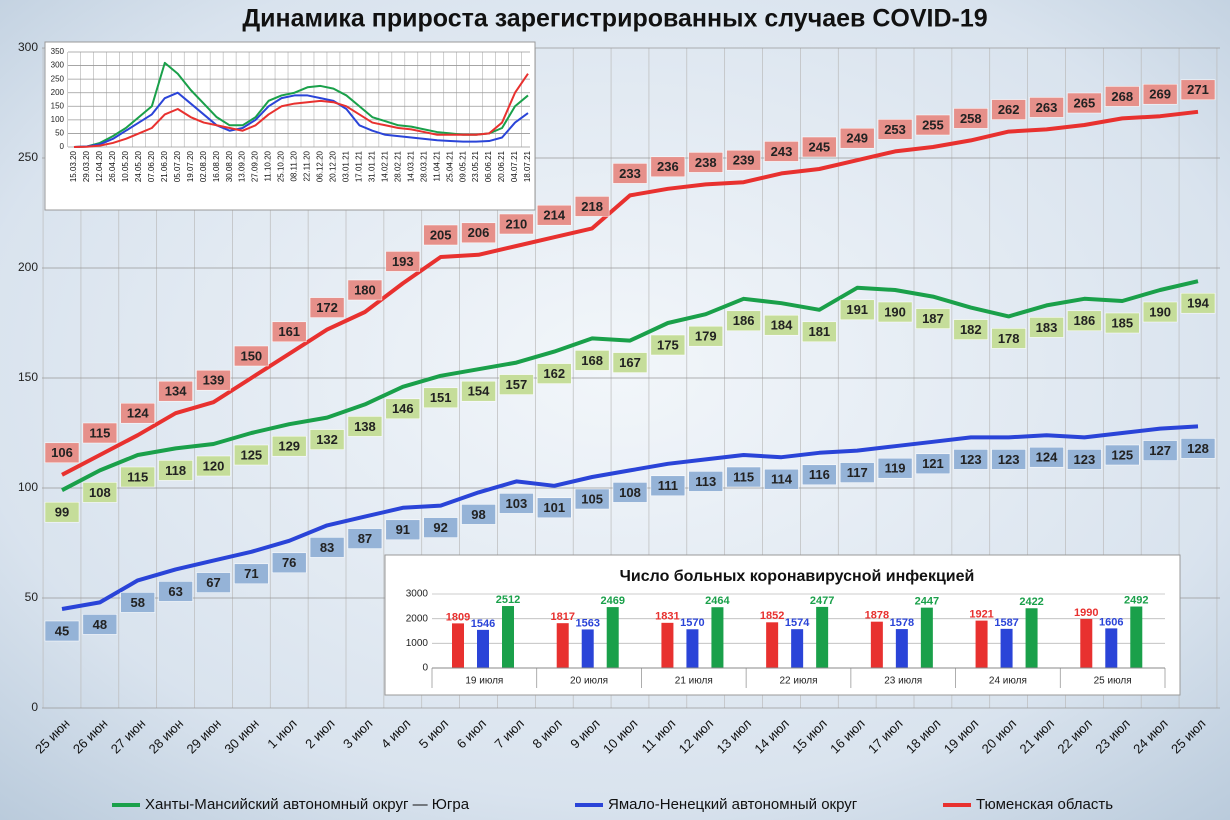 This screenshot has height=820, width=1230. What do you see at coordinates (782, 151) in the screenshot?
I see `data-label: 243` at bounding box center [782, 151].